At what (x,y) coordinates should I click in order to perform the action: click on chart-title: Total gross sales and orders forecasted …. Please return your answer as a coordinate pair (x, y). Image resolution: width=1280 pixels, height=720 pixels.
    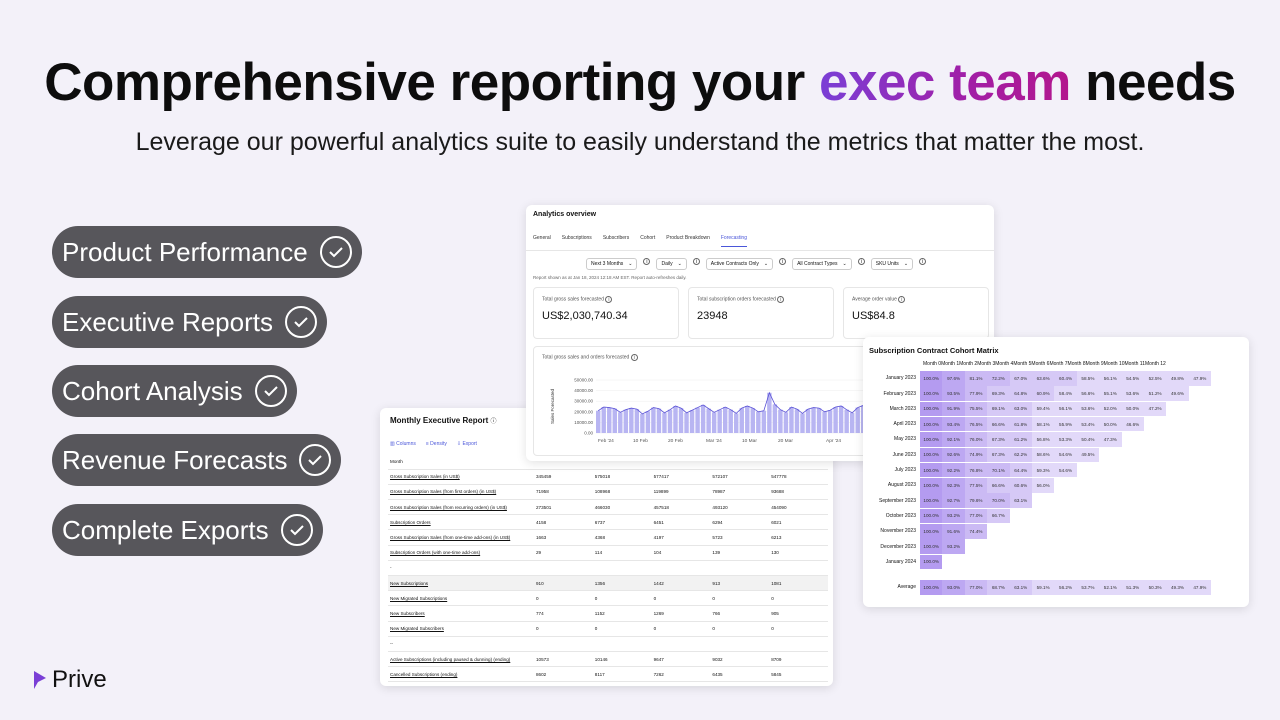
    Looking at the image, I should click on (590, 357).